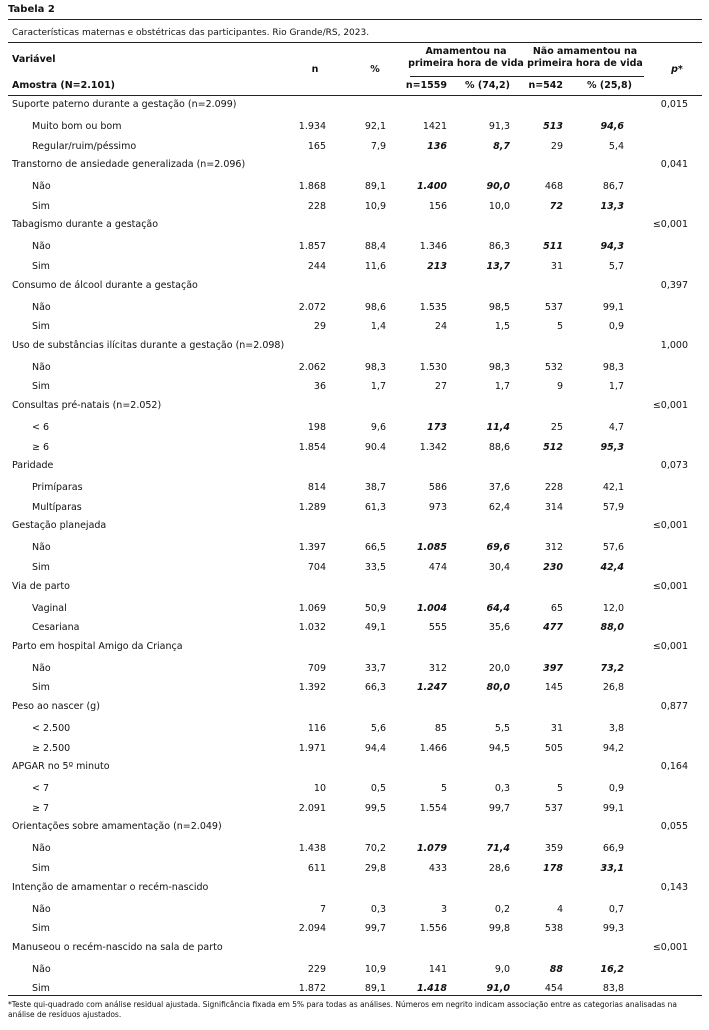 Image resolution: width=709 pixels, height=1030 pixels. I want to click on rule, so click(355, 42).